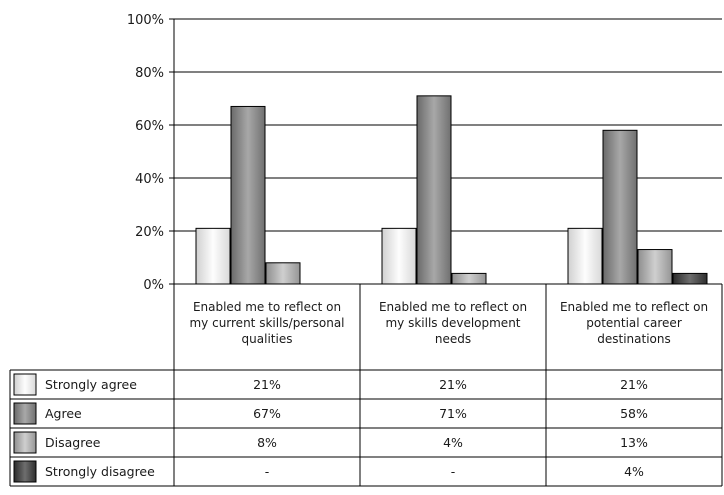 The image size is (724, 495). Describe the element at coordinates (73, 442) in the screenshot. I see `legend-label: Disagree` at that location.